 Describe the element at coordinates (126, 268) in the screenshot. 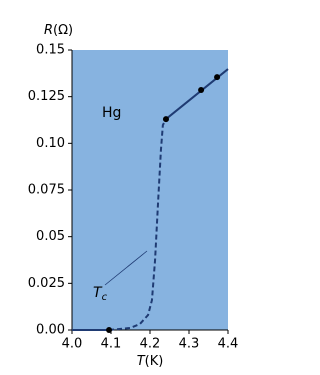

I see `tc-pointer` at that location.